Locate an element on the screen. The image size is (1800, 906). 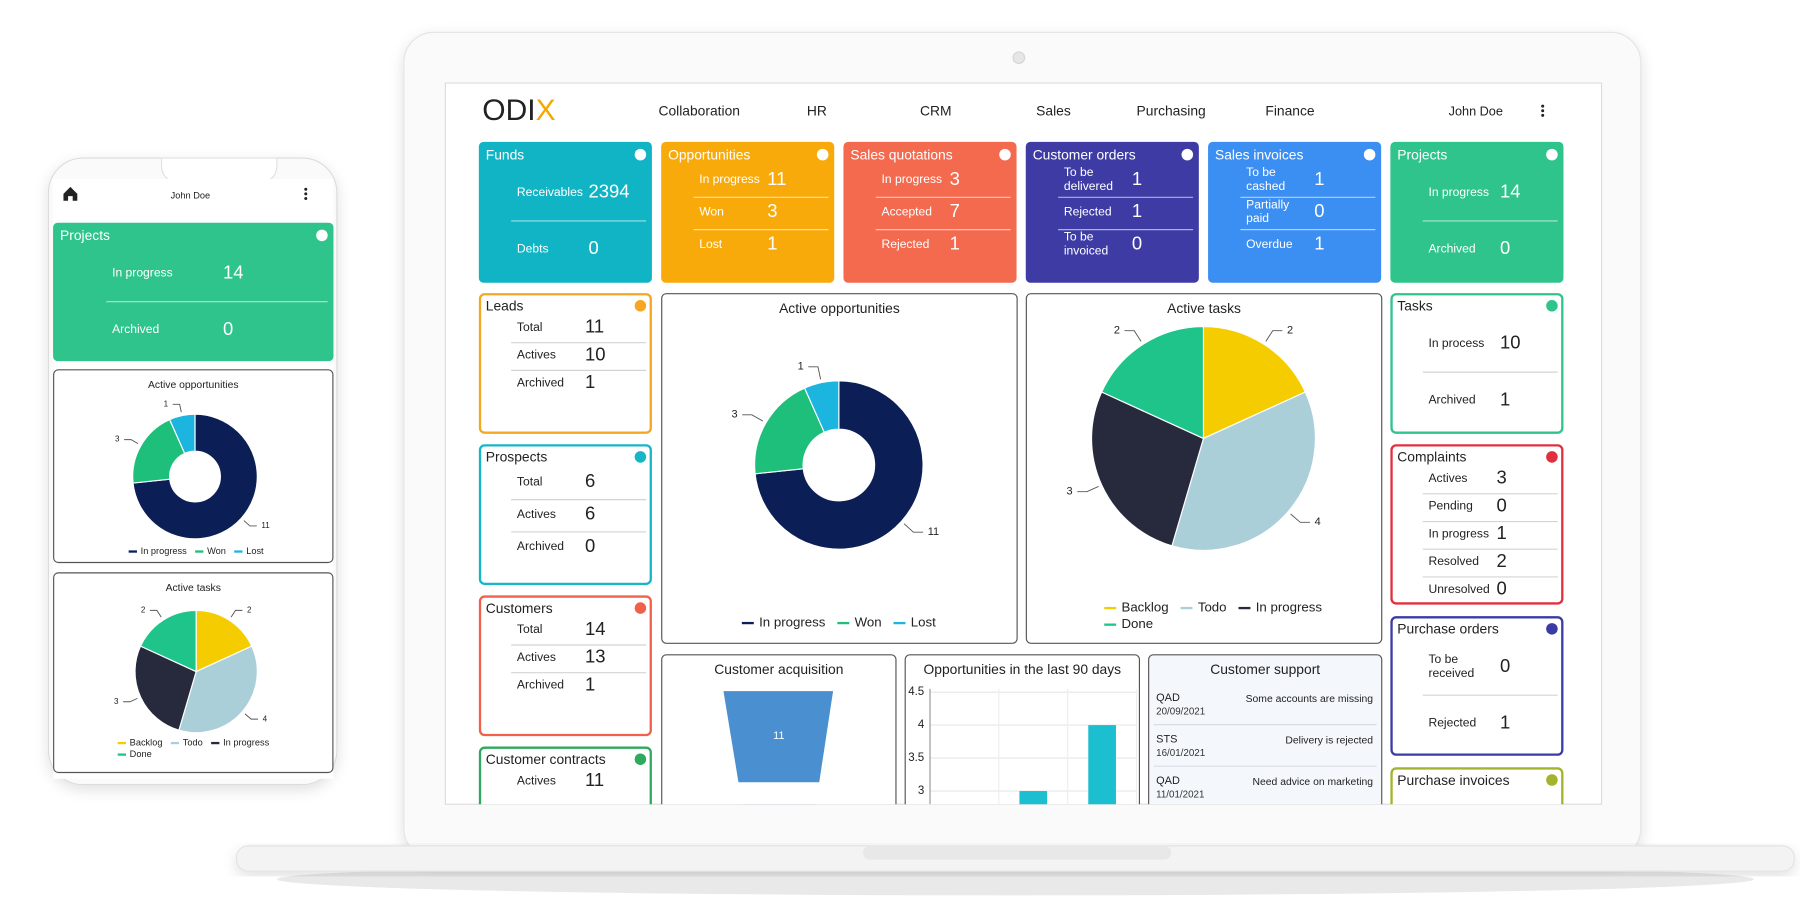
nav-item: Purchasing is located at coordinates (1171, 111).